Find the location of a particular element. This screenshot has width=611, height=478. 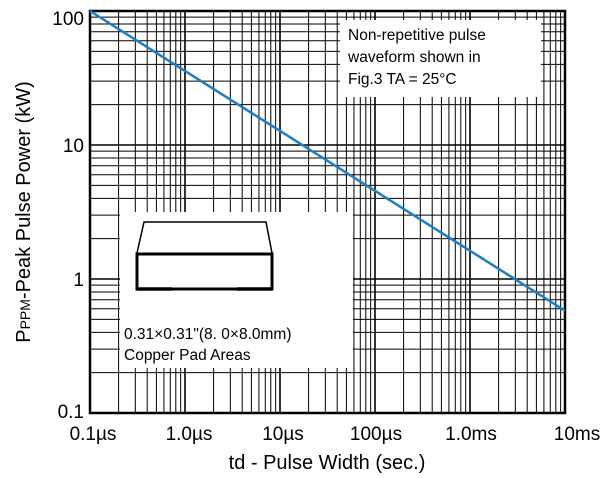

x-tick-labels: 0.1µs 1.0µs 10µs 100µs 1.0ms 10ms is located at coordinates (335, 434).